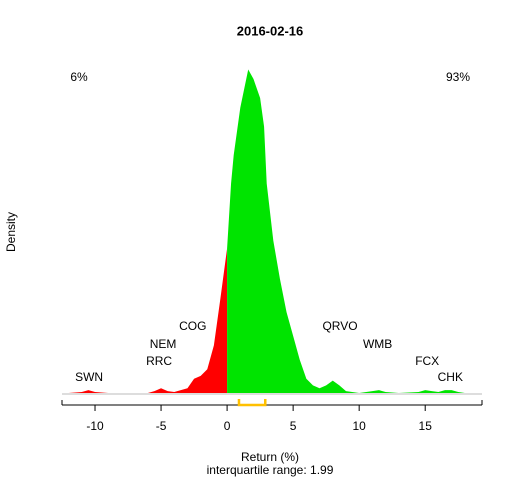 The width and height of the screenshot is (512, 480). What do you see at coordinates (427, 361) in the screenshot?
I see `stock-label: FCX` at bounding box center [427, 361].